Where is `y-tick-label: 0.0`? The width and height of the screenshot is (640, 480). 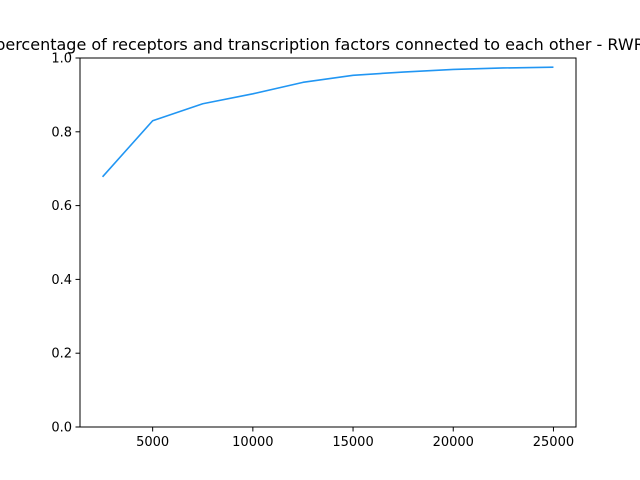 y-tick-label: 0.0 is located at coordinates (61, 428).